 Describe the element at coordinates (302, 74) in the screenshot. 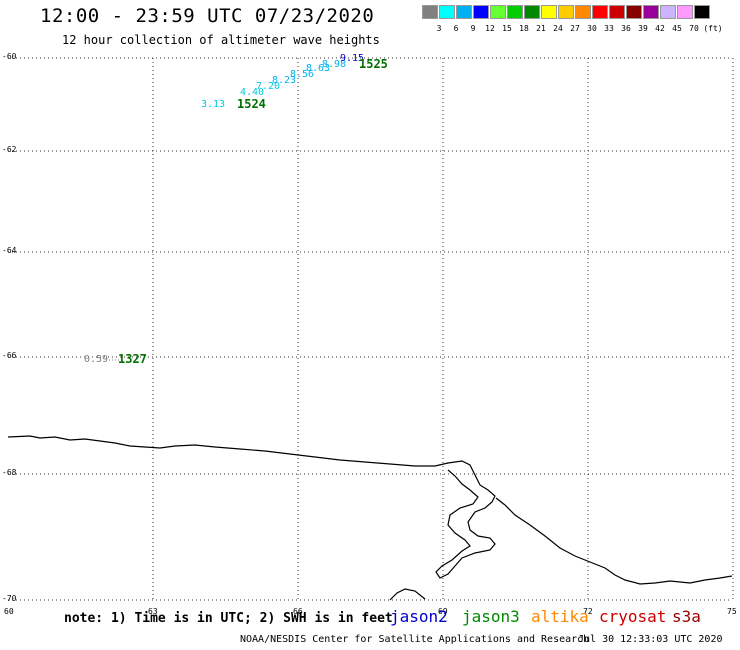

I see `wave-height-value: 8.56` at that location.